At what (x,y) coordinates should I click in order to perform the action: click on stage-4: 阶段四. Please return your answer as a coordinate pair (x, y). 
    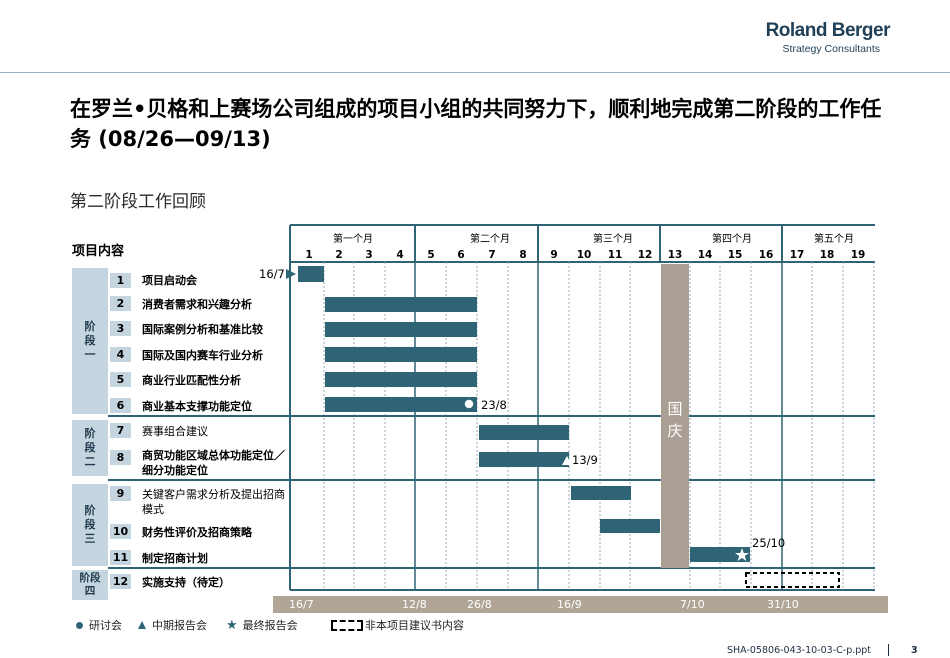
    Looking at the image, I should click on (90, 585).